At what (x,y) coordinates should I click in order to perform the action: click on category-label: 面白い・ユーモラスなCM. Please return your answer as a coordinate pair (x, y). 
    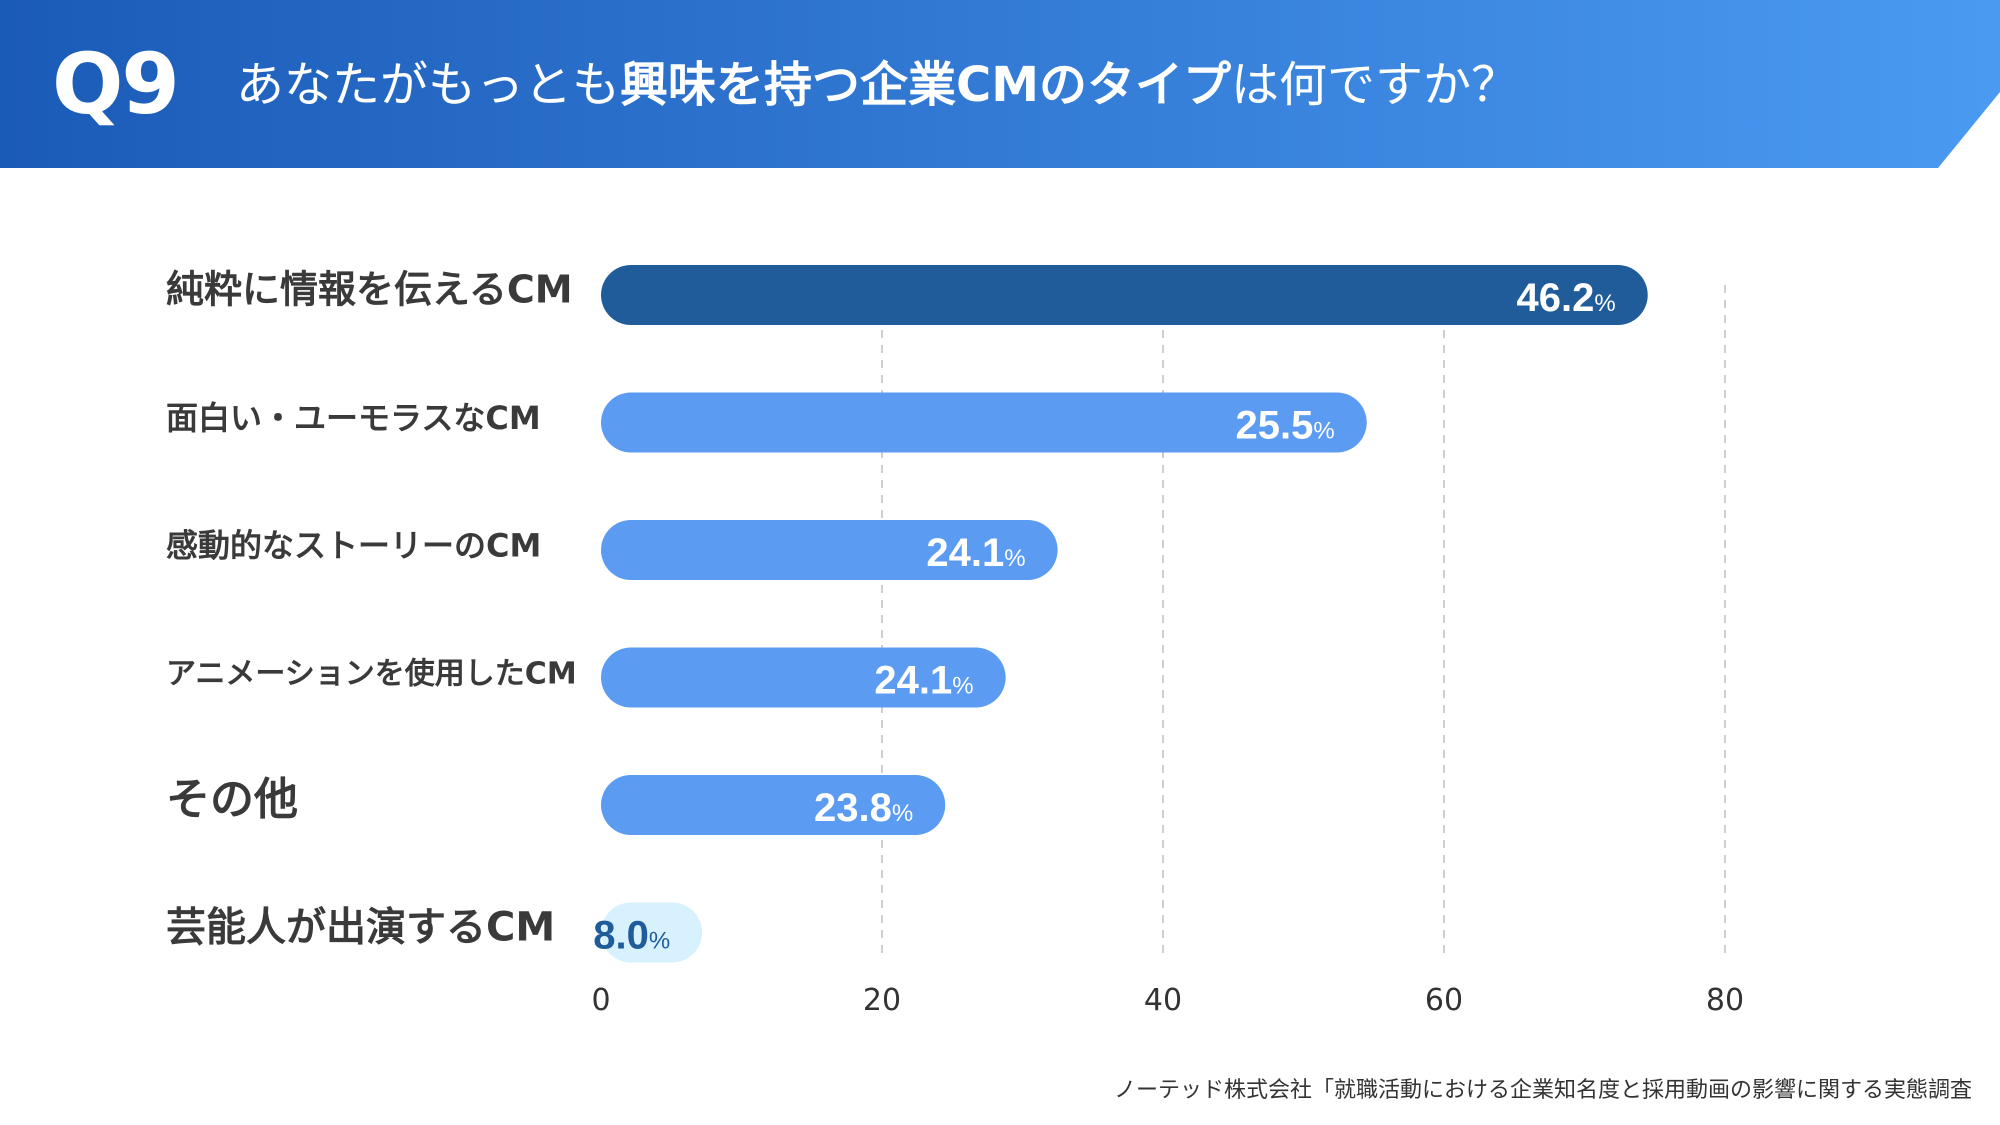
    Looking at the image, I should click on (353, 418).